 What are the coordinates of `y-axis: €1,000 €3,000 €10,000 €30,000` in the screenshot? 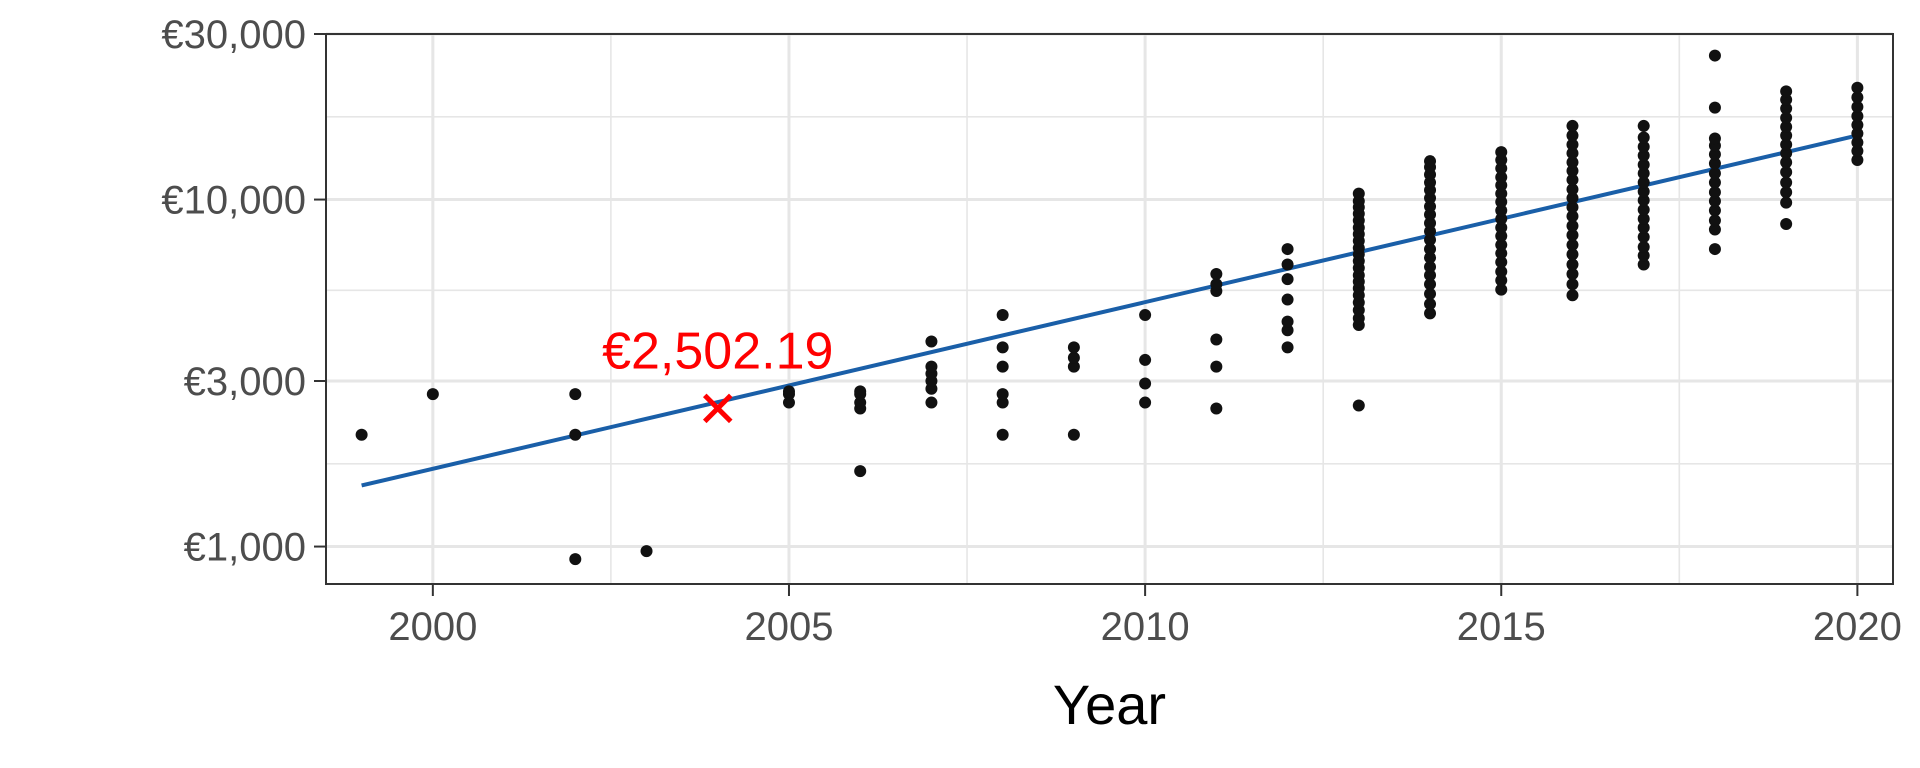 It's located at (243, 291).